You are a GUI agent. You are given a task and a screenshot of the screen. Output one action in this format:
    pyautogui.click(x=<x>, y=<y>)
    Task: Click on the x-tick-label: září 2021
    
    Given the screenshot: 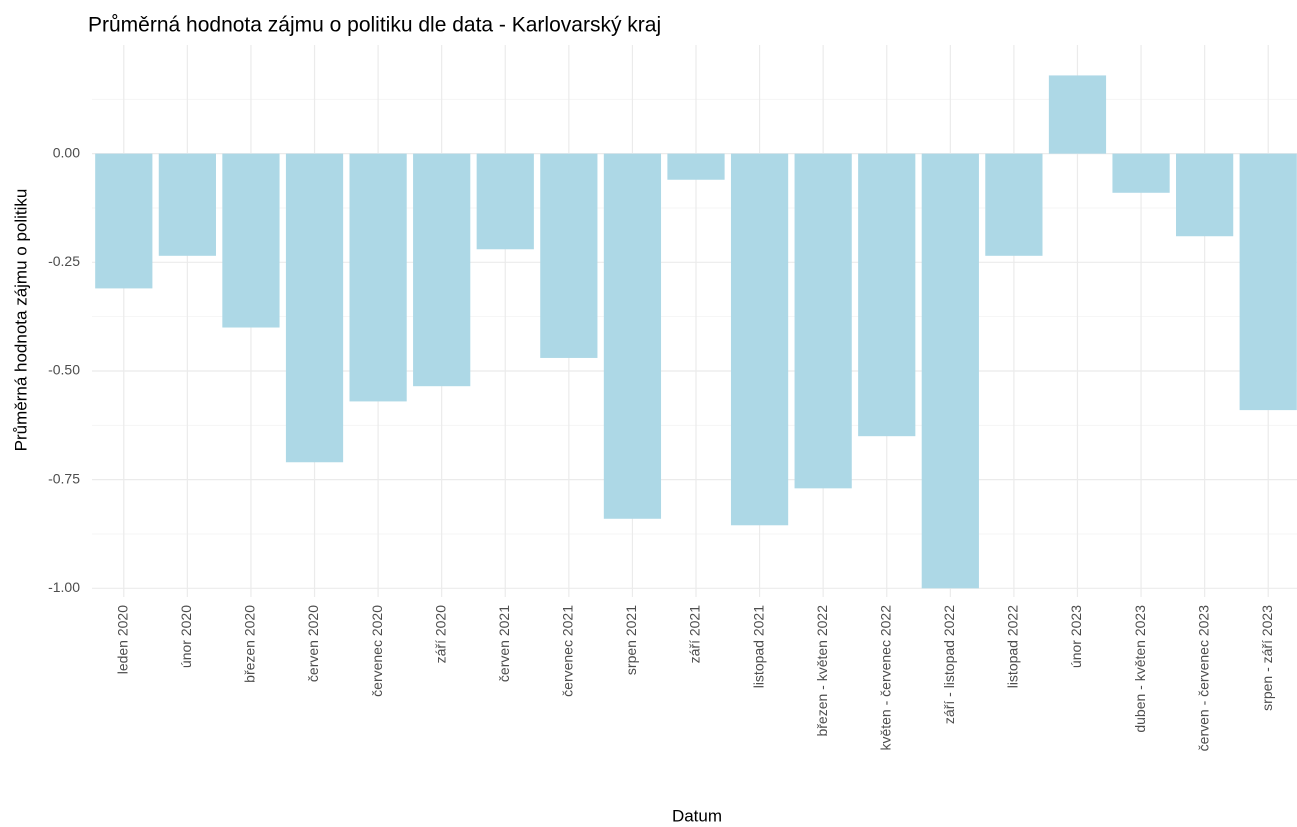 What is the action you would take?
    pyautogui.click(x=695, y=634)
    